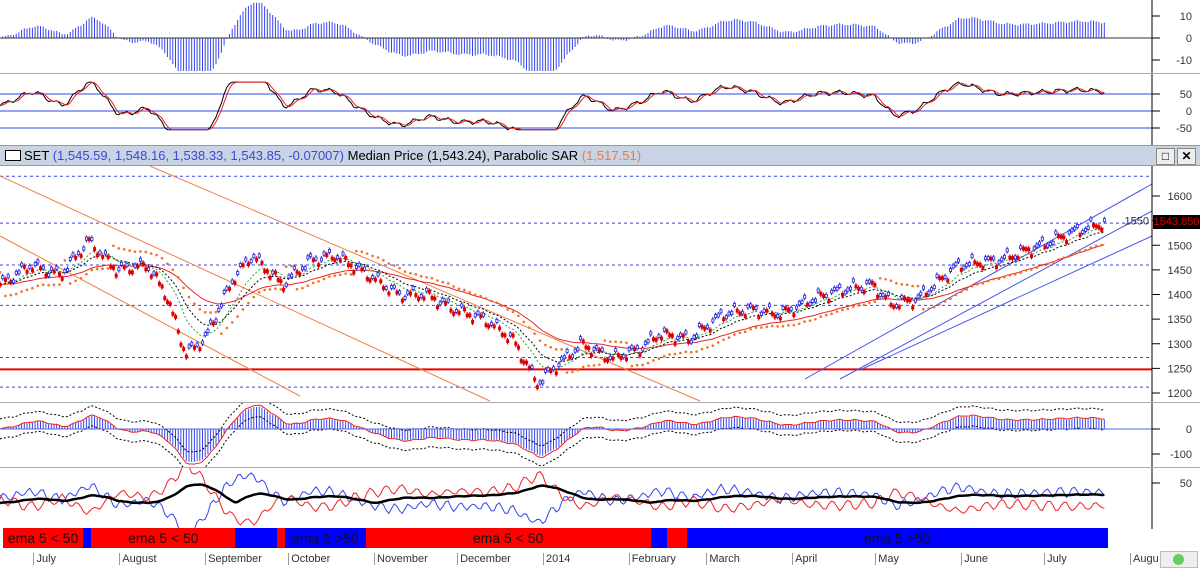 The image size is (1200, 569). I want to click on close-icon: ✕, so click(1186, 156).